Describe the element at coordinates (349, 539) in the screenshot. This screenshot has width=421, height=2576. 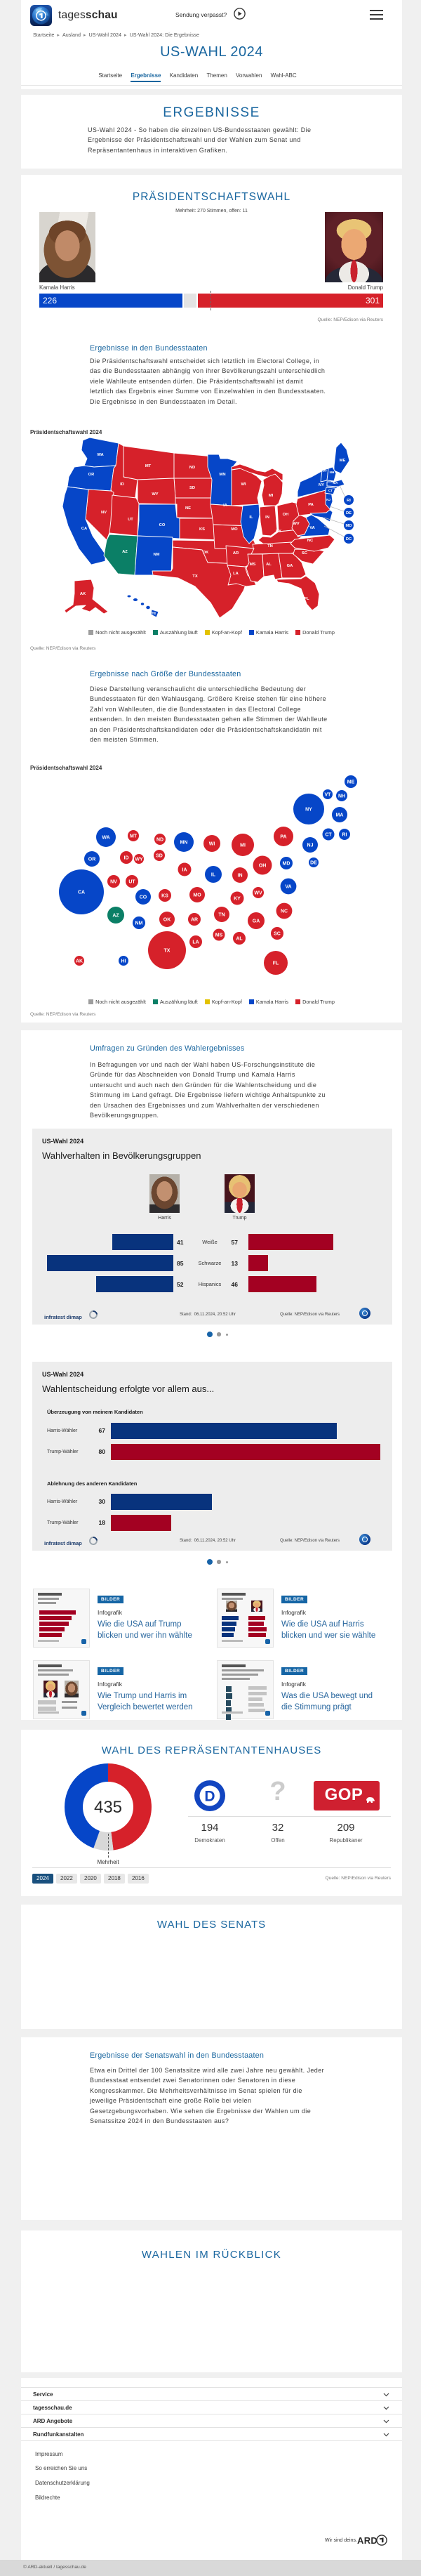
I see `svg-text: DC` at that location.